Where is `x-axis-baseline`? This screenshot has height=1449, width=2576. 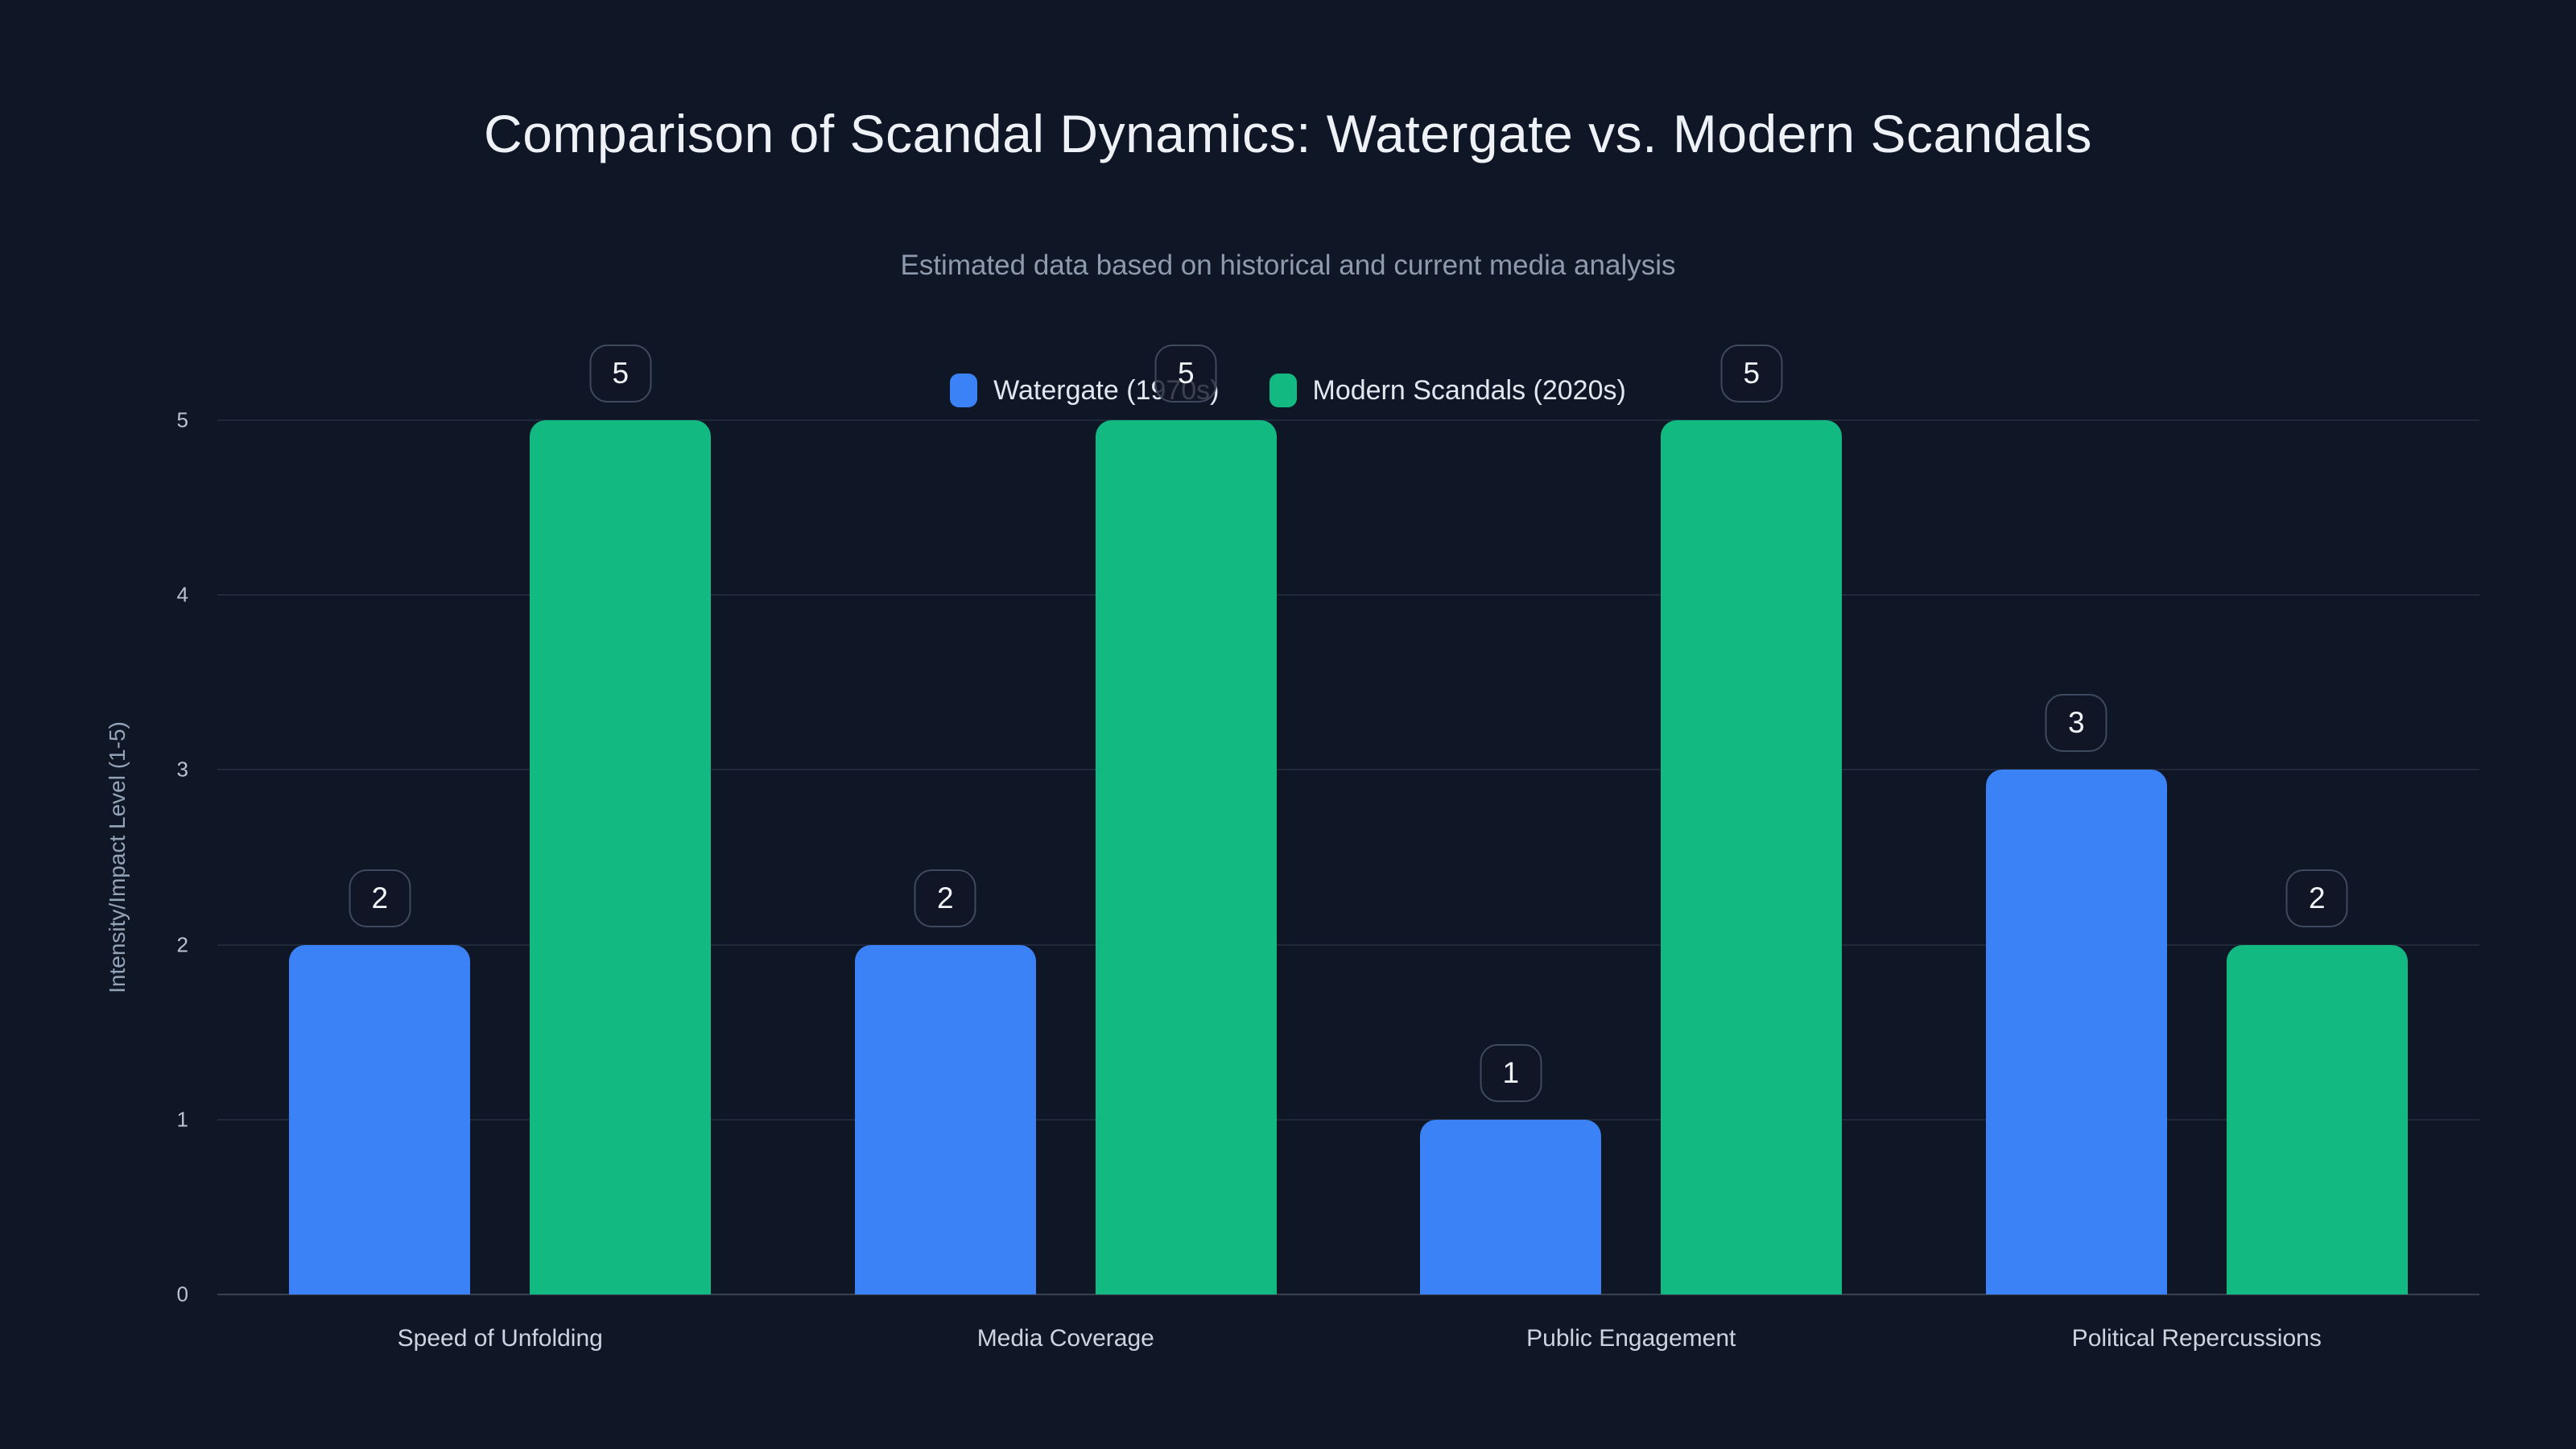 x-axis-baseline is located at coordinates (1348, 1294).